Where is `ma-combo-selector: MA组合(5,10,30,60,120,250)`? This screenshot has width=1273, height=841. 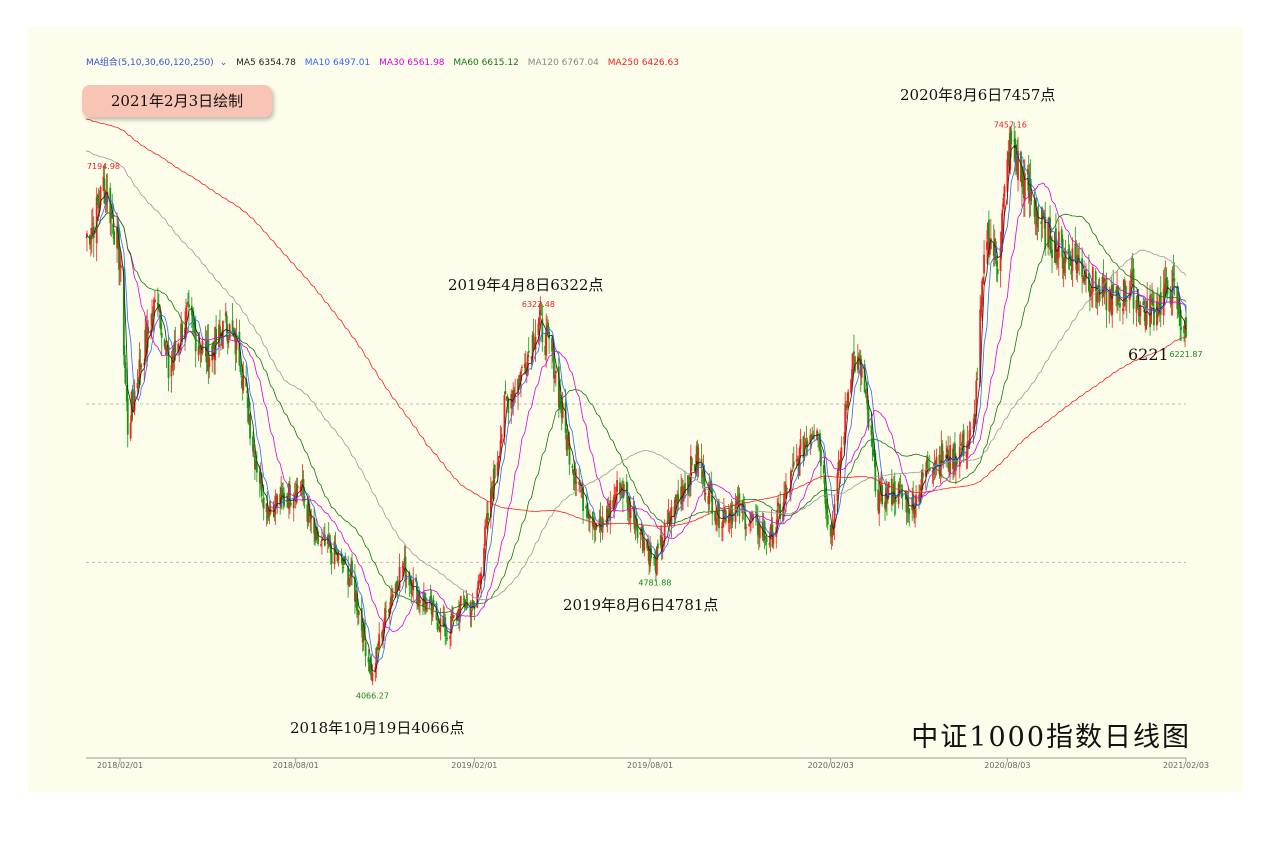
ma-combo-selector: MA组合(5,10,30,60,120,250) is located at coordinates (150, 63).